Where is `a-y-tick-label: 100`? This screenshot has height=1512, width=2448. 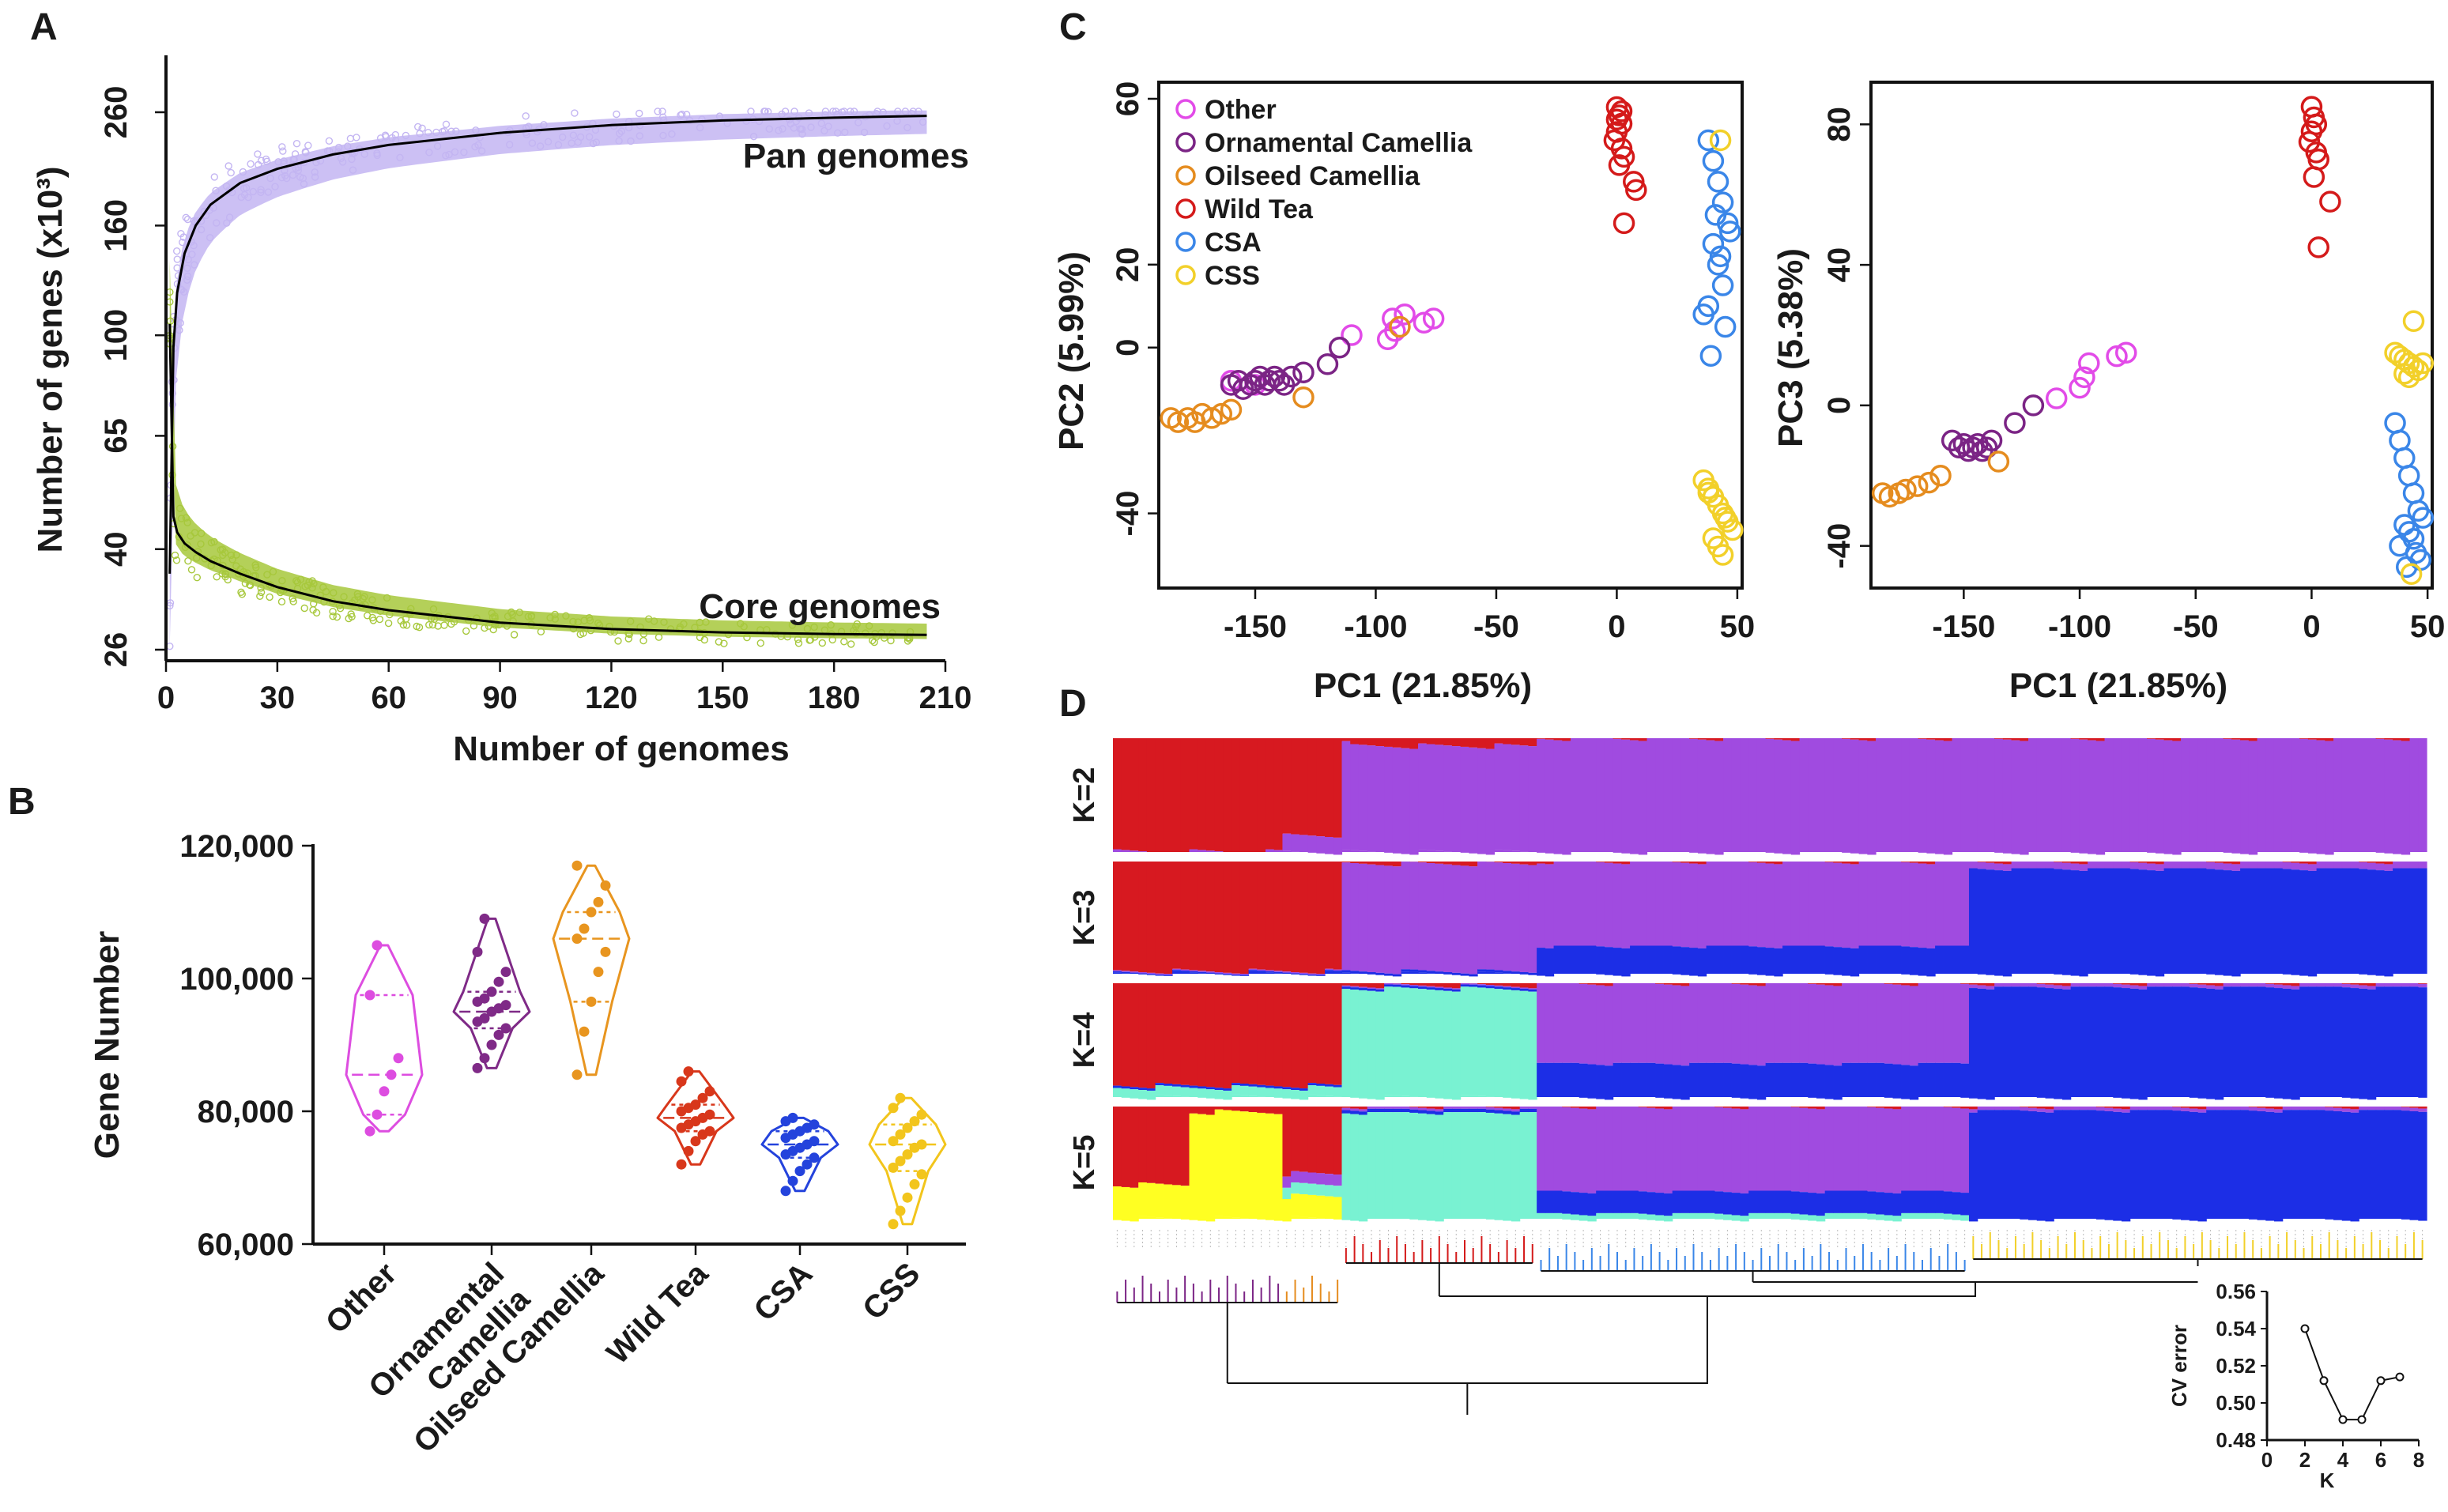
a-y-tick-label: 100 is located at coordinates (117, 335).